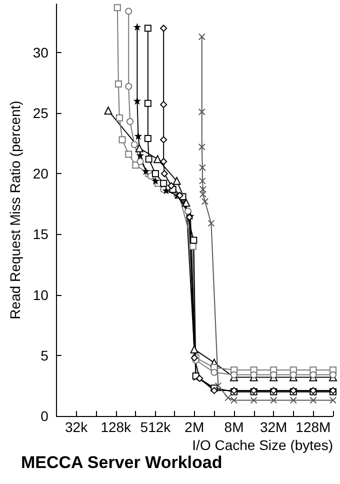 This screenshot has height=484, width=340. What do you see at coordinates (44, 416) in the screenshot?
I see `y-tick-label: 0` at bounding box center [44, 416].